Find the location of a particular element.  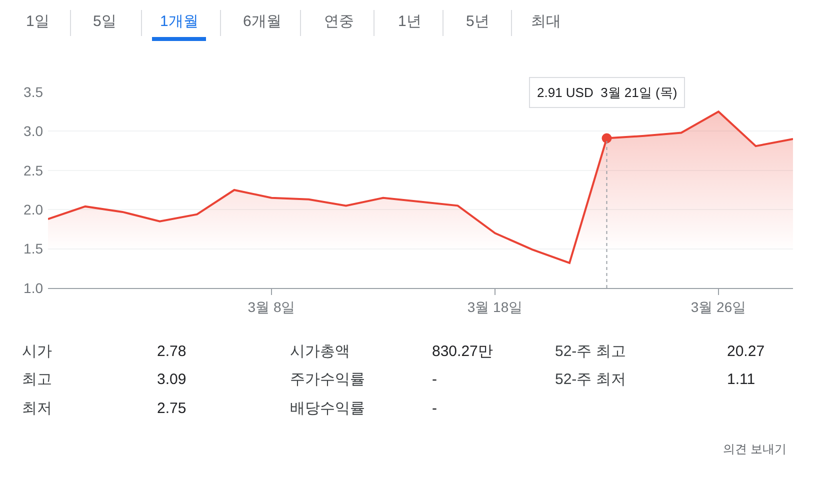

text: 52-주 최저 is located at coordinates (590, 379).